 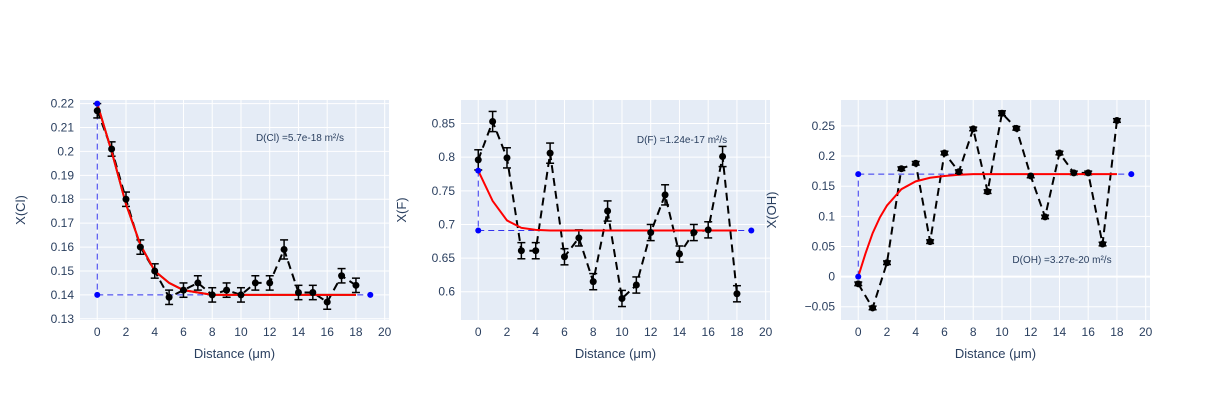 What do you see at coordinates (987, 225) in the screenshot?
I see `fit-curve` at bounding box center [987, 225].